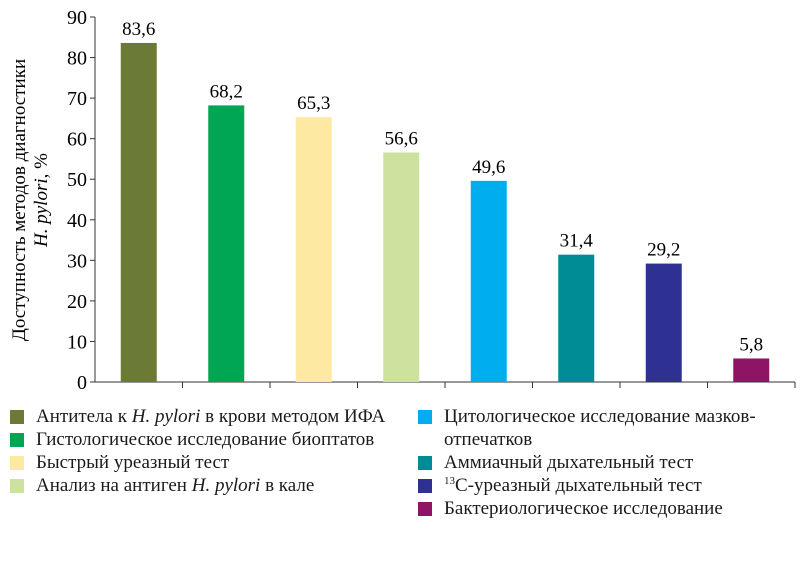  Describe the element at coordinates (569, 462) in the screenshot. I see `legend-label: Аммиачный дыхательный тест` at that location.